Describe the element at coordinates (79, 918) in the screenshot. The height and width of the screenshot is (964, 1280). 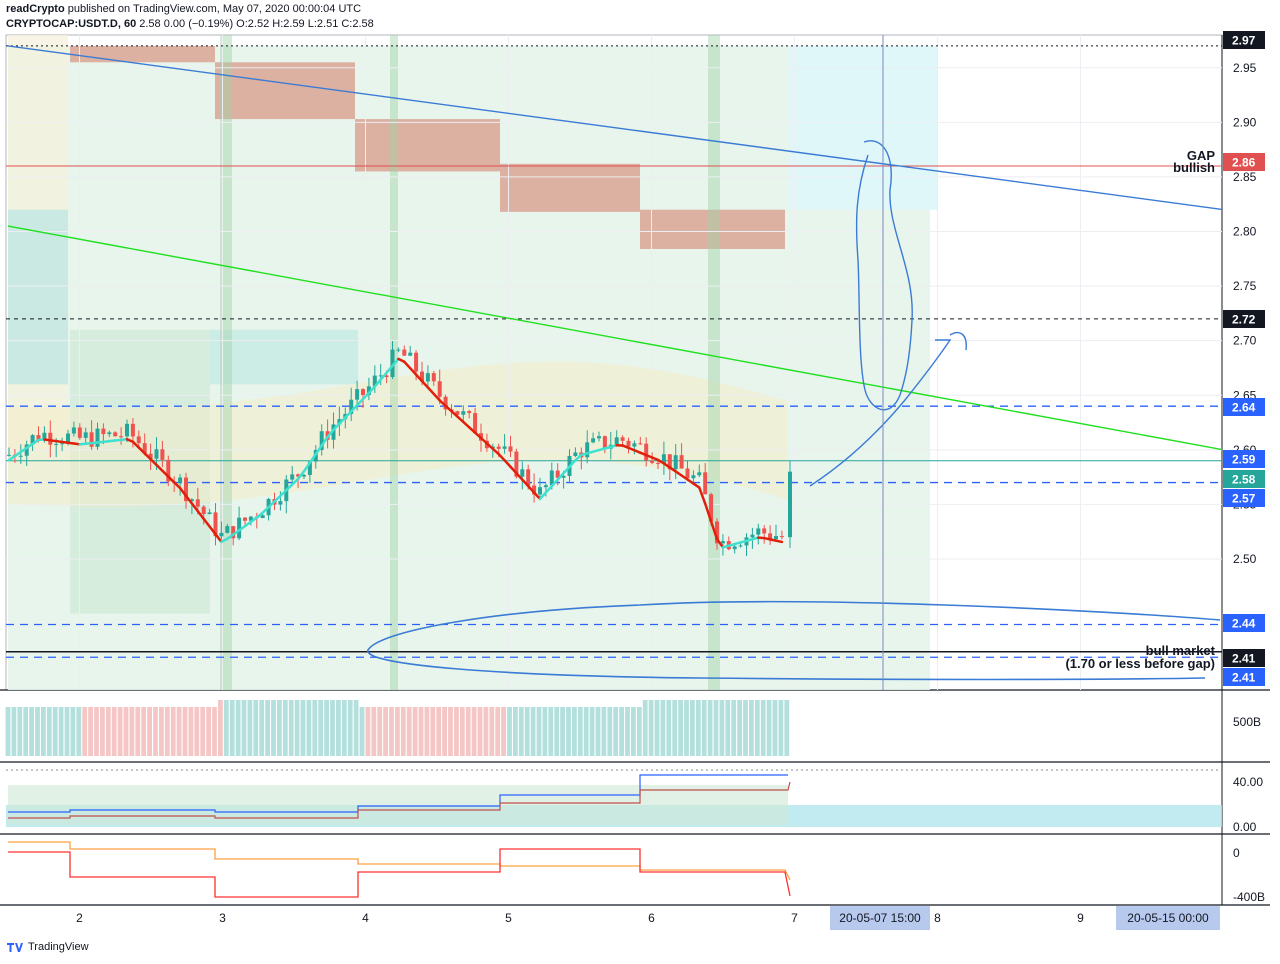
I see `time-tick-label: 2` at that location.